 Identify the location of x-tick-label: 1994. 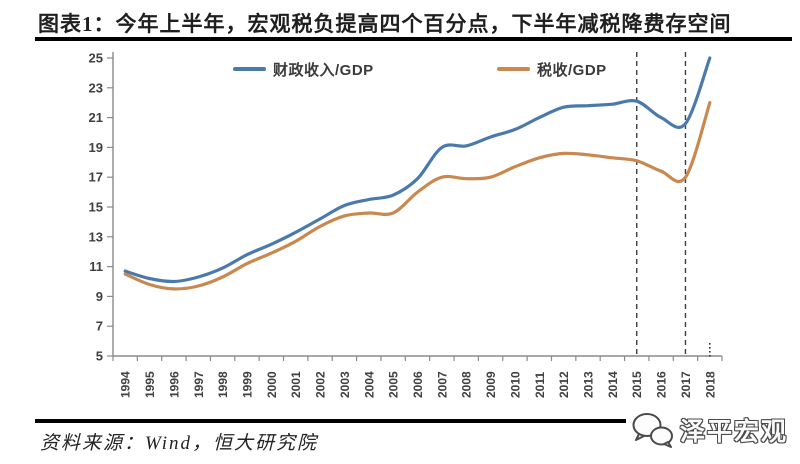
(126, 384).